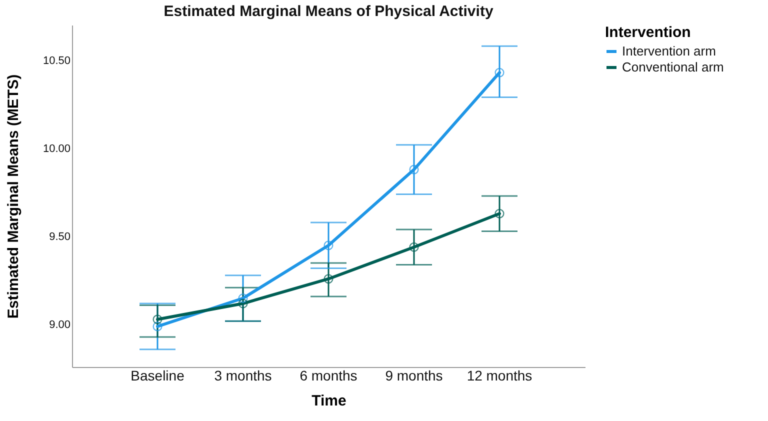 The image size is (768, 421). Describe the element at coordinates (13, 196) in the screenshot. I see `y-axis-title: Estimated Marginal Means (METS)` at that location.